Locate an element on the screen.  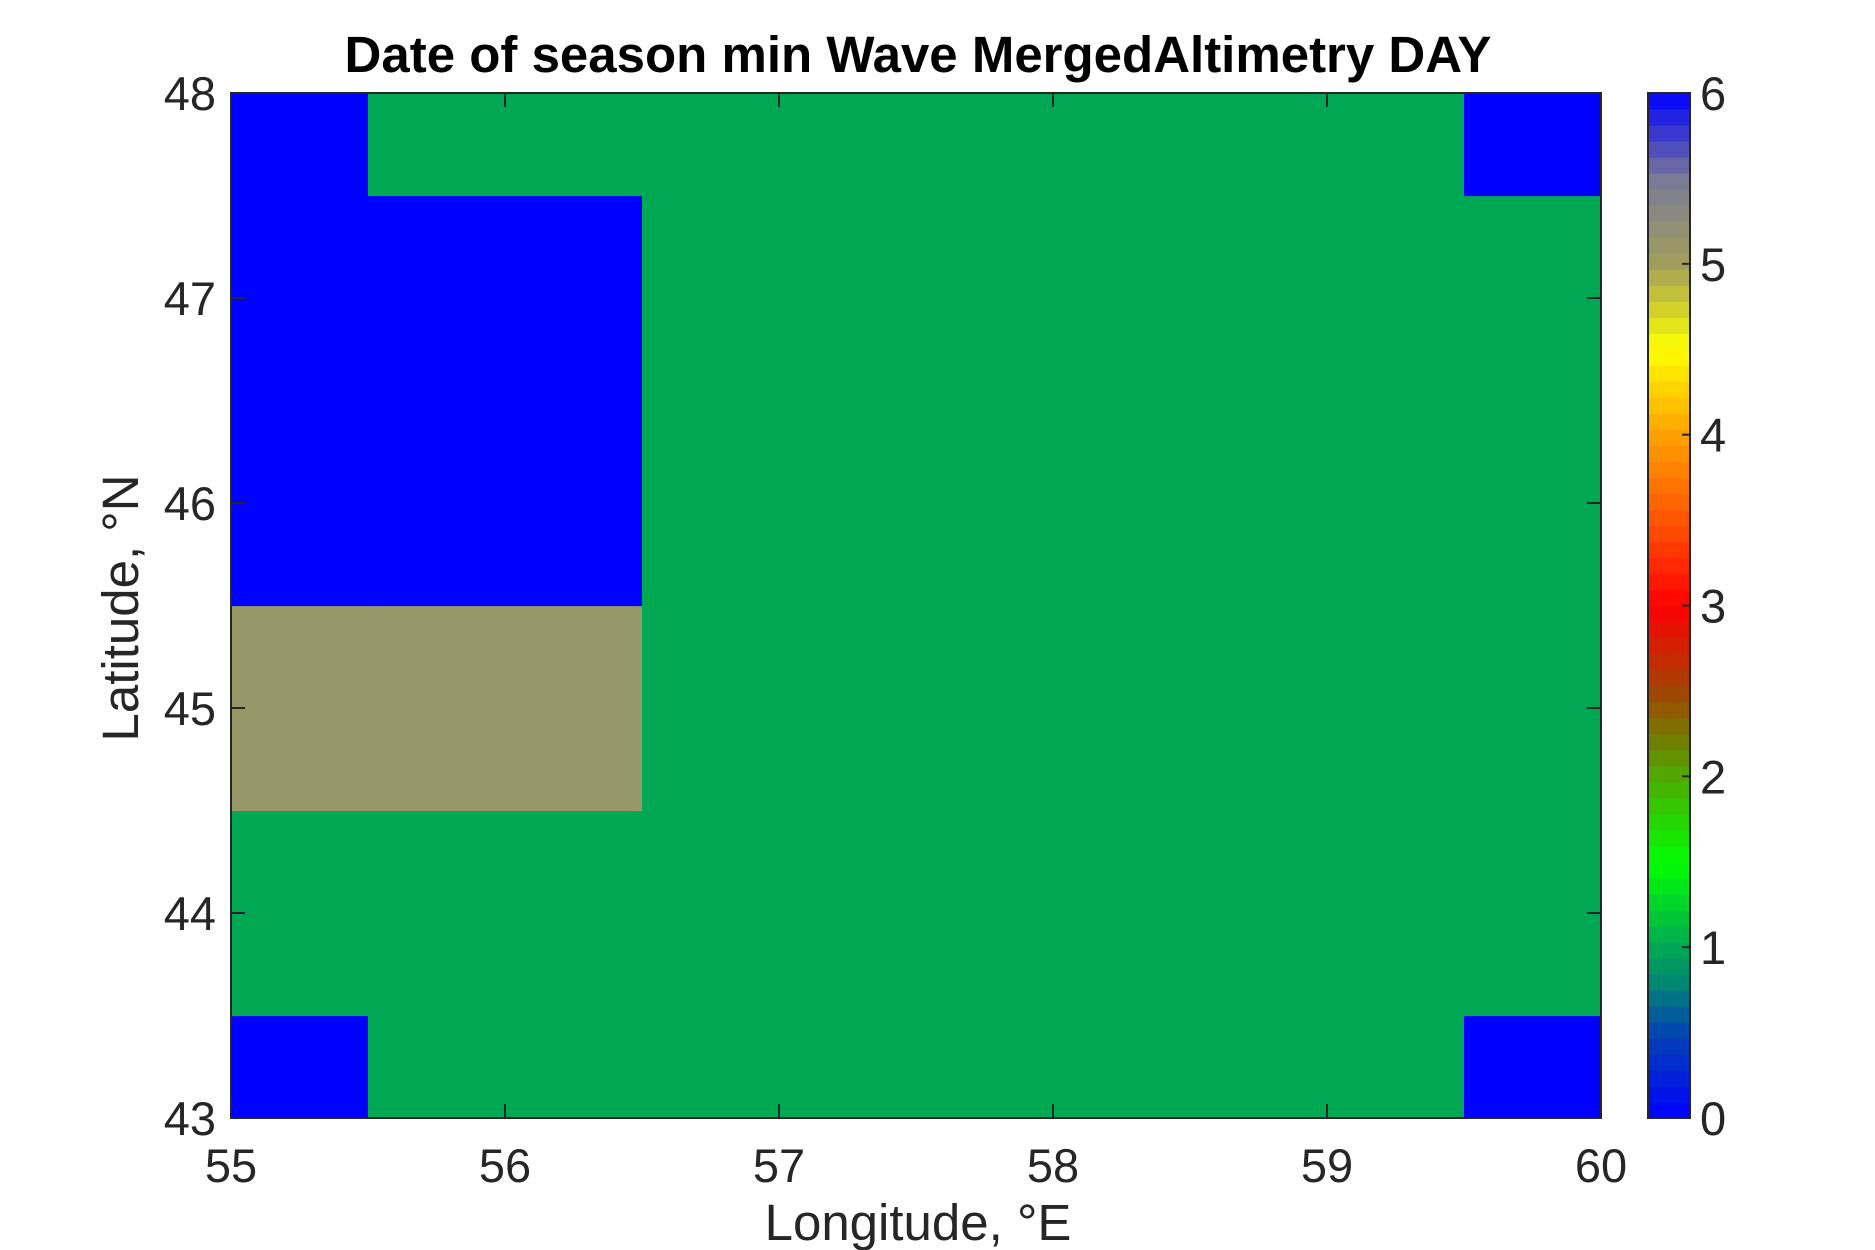
y-tick-label: 43 is located at coordinates (190, 1118).